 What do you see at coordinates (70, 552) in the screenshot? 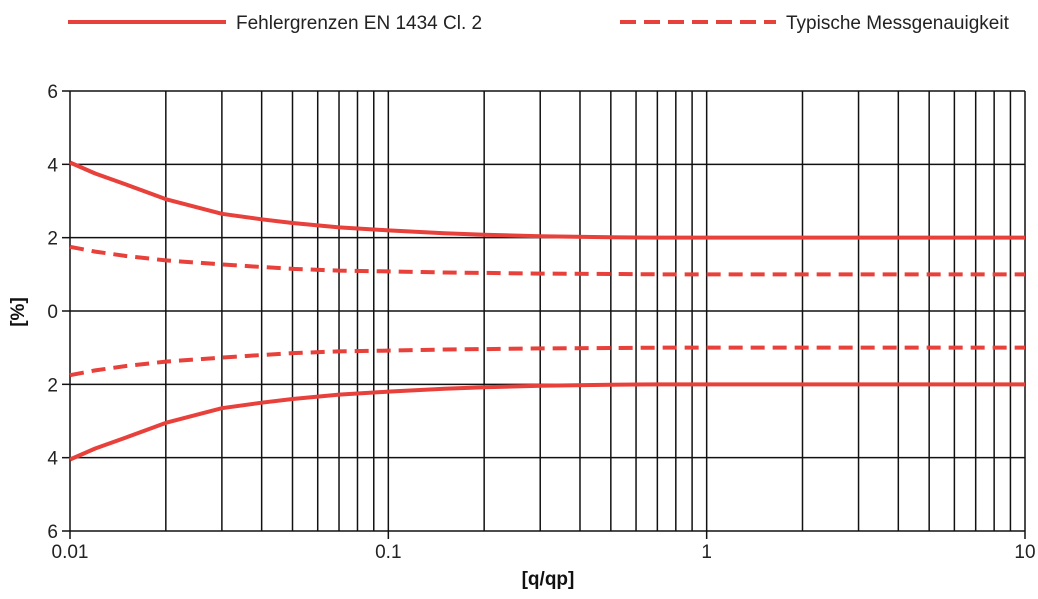
I see `x-tick-label: 0.01` at bounding box center [70, 552].